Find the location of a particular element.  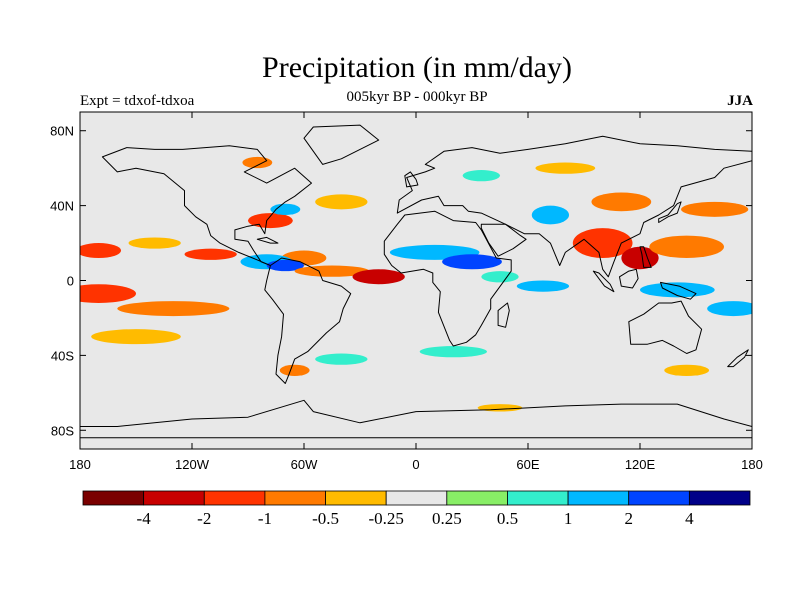

lat-tick-label-0: 80N is located at coordinates (62, 131).